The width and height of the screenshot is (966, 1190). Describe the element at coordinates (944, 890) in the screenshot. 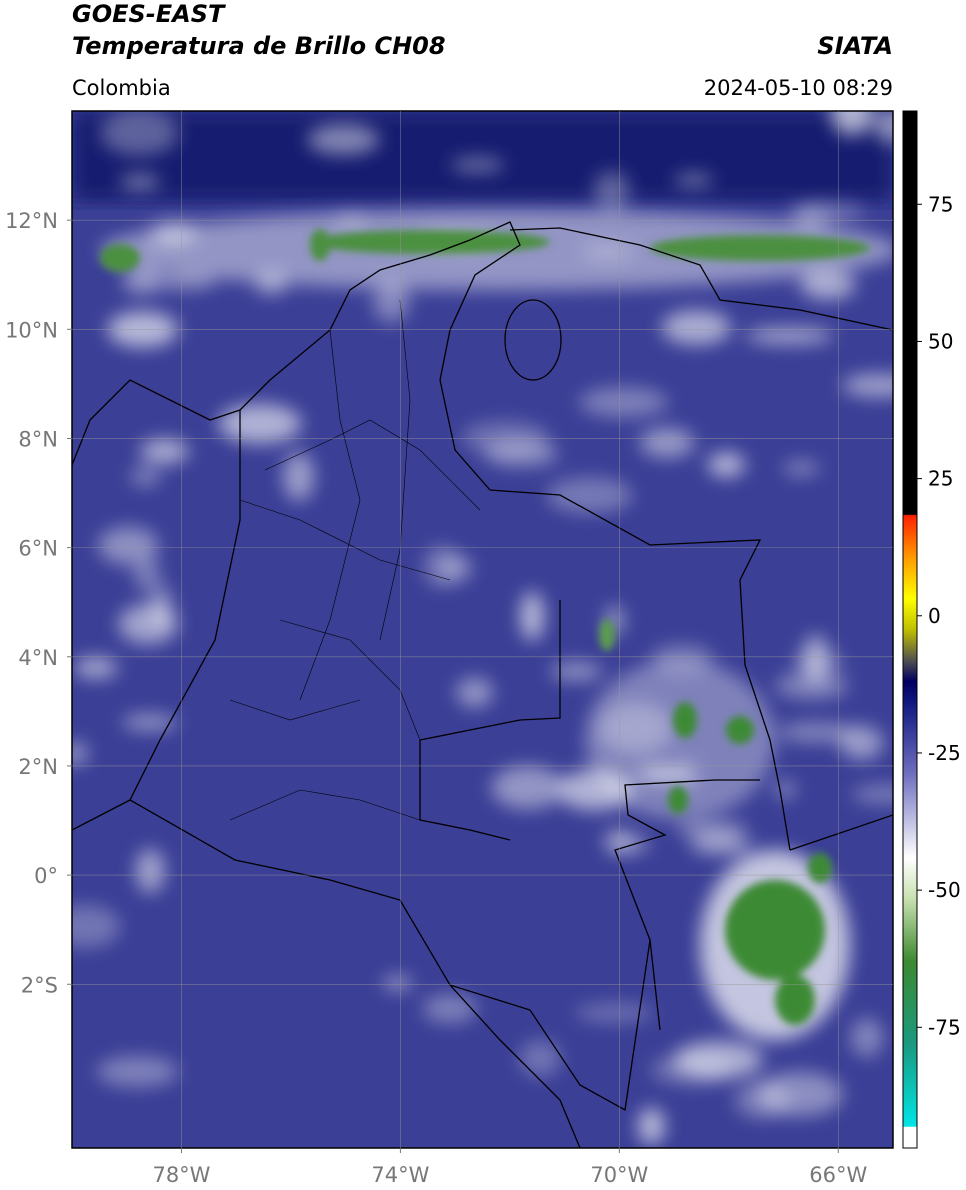

I see `colorbar-tick-label: -50` at that location.